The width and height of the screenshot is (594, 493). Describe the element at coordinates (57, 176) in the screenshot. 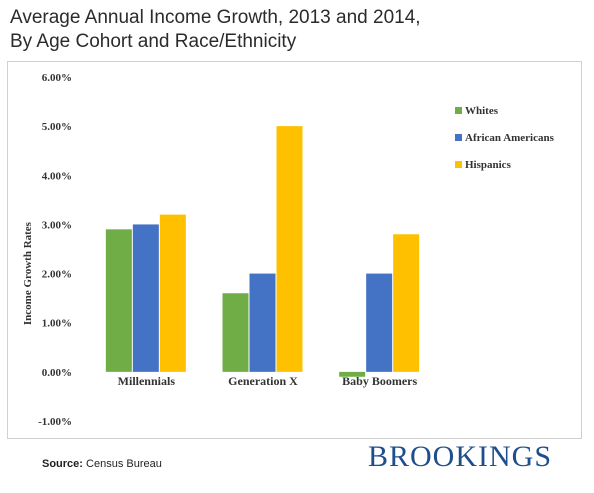

I see `y-tick-label: 4.00%` at that location.